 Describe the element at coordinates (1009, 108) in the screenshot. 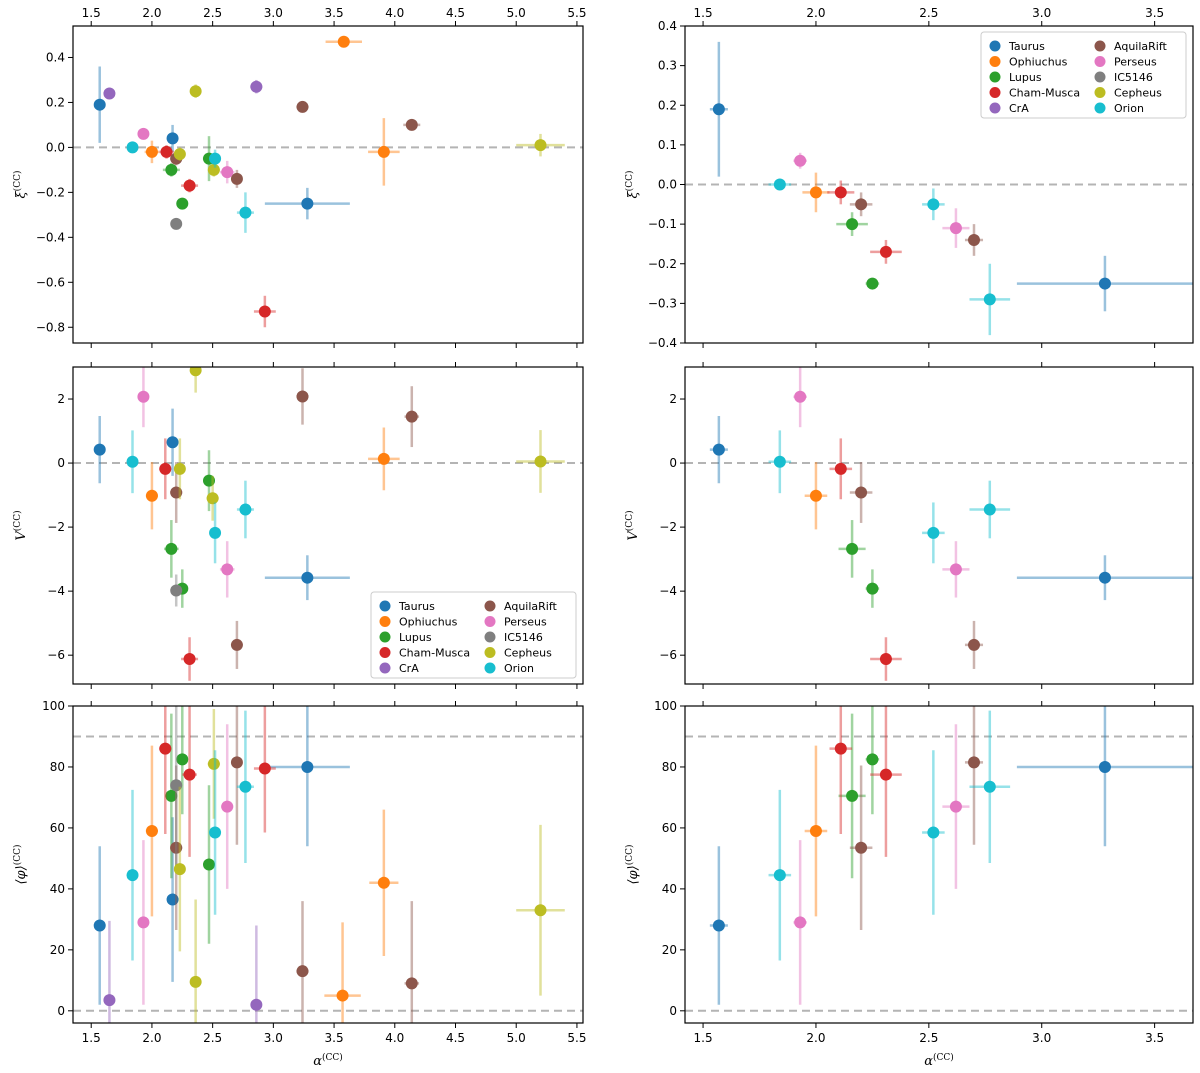

I see `legend-item-cra: CrA` at that location.